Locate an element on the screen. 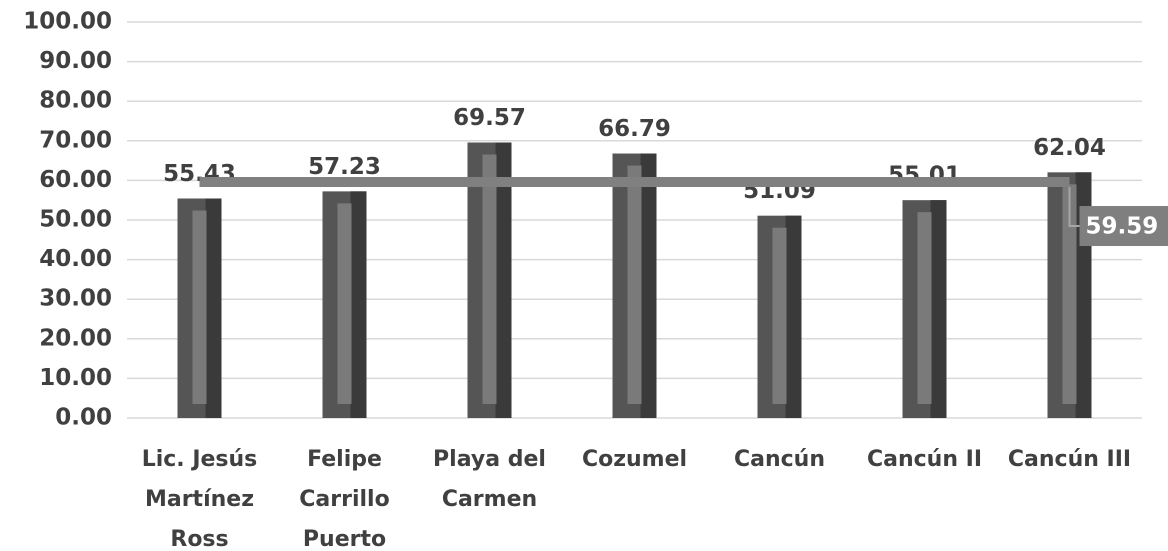 Image resolution: width=1168 pixels, height=551 pixels. x-tick-label: Cancún III is located at coordinates (1069, 459).